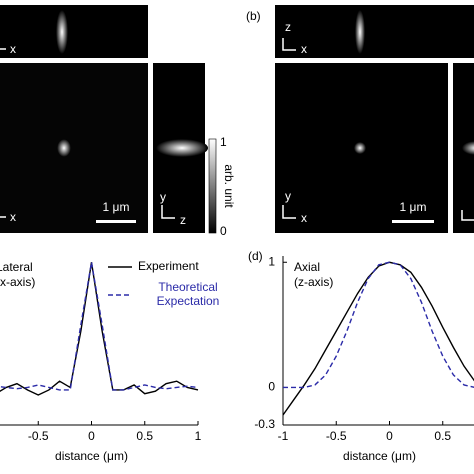 The image size is (474, 474). What do you see at coordinates (313, 282) in the screenshot?
I see `annotation: (z-axis)` at bounding box center [313, 282].